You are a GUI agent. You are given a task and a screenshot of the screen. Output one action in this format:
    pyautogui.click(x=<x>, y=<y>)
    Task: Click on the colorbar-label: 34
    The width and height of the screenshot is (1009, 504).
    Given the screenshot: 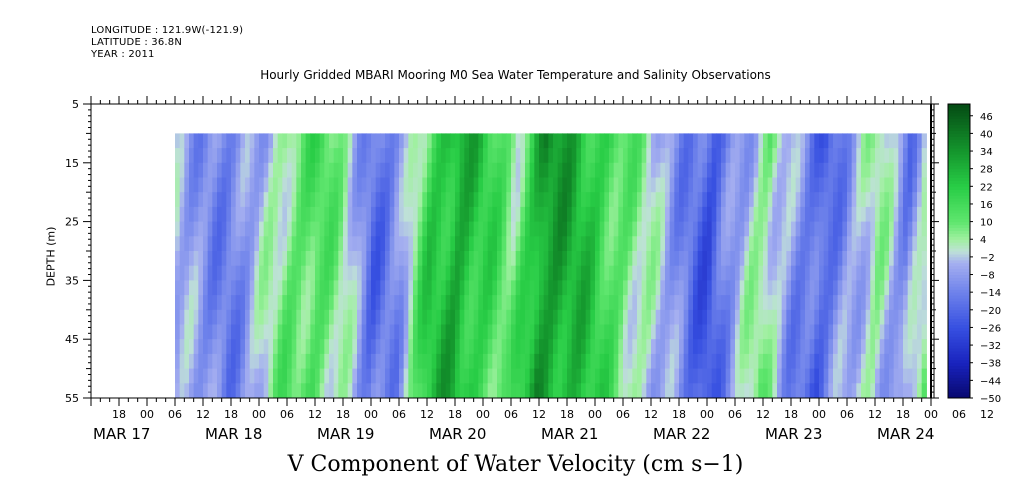 What is the action you would take?
    pyautogui.click(x=986, y=152)
    